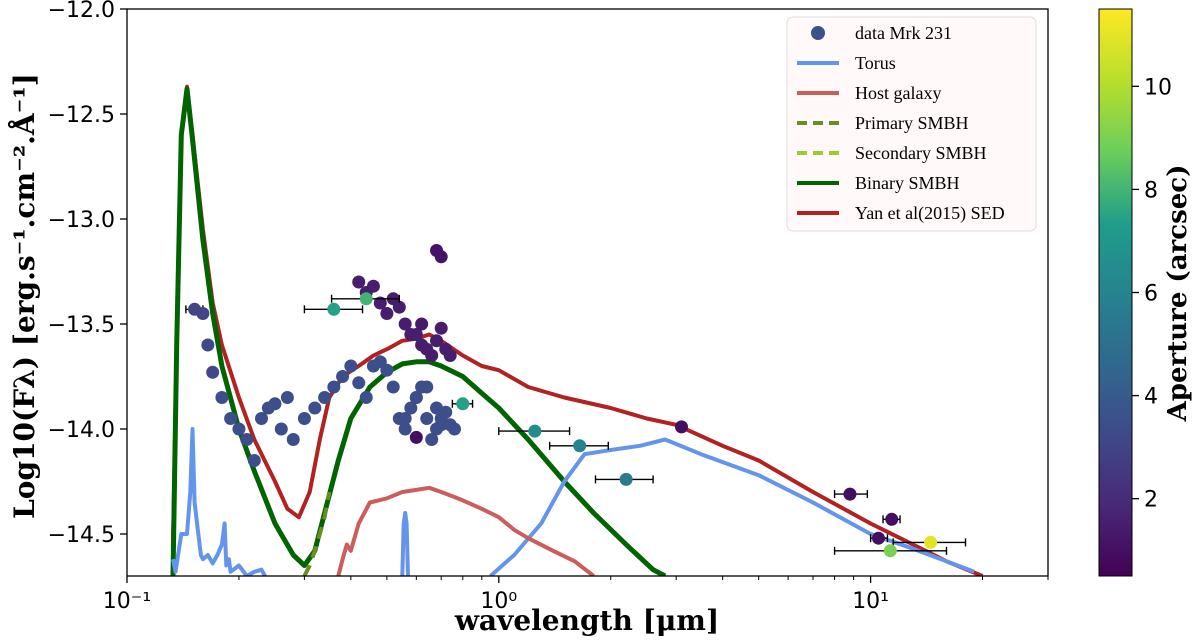 The image size is (1200, 641). Describe the element at coordinates (846, 63) in the screenshot. I see `legend-entry-torus: Torus` at that location.